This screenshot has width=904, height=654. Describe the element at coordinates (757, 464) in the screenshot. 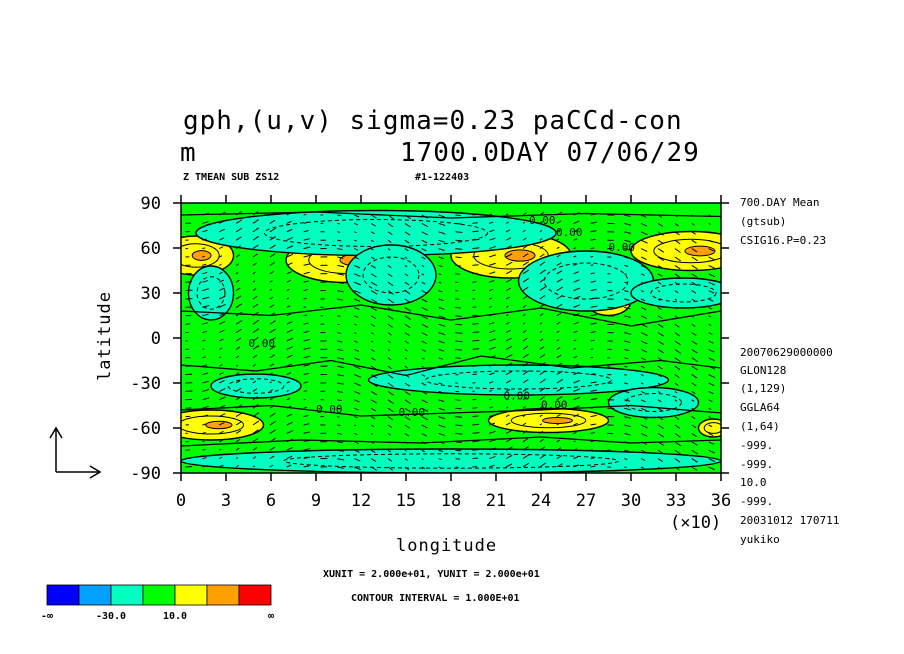

I see `side-meta-6: -999.` at that location.